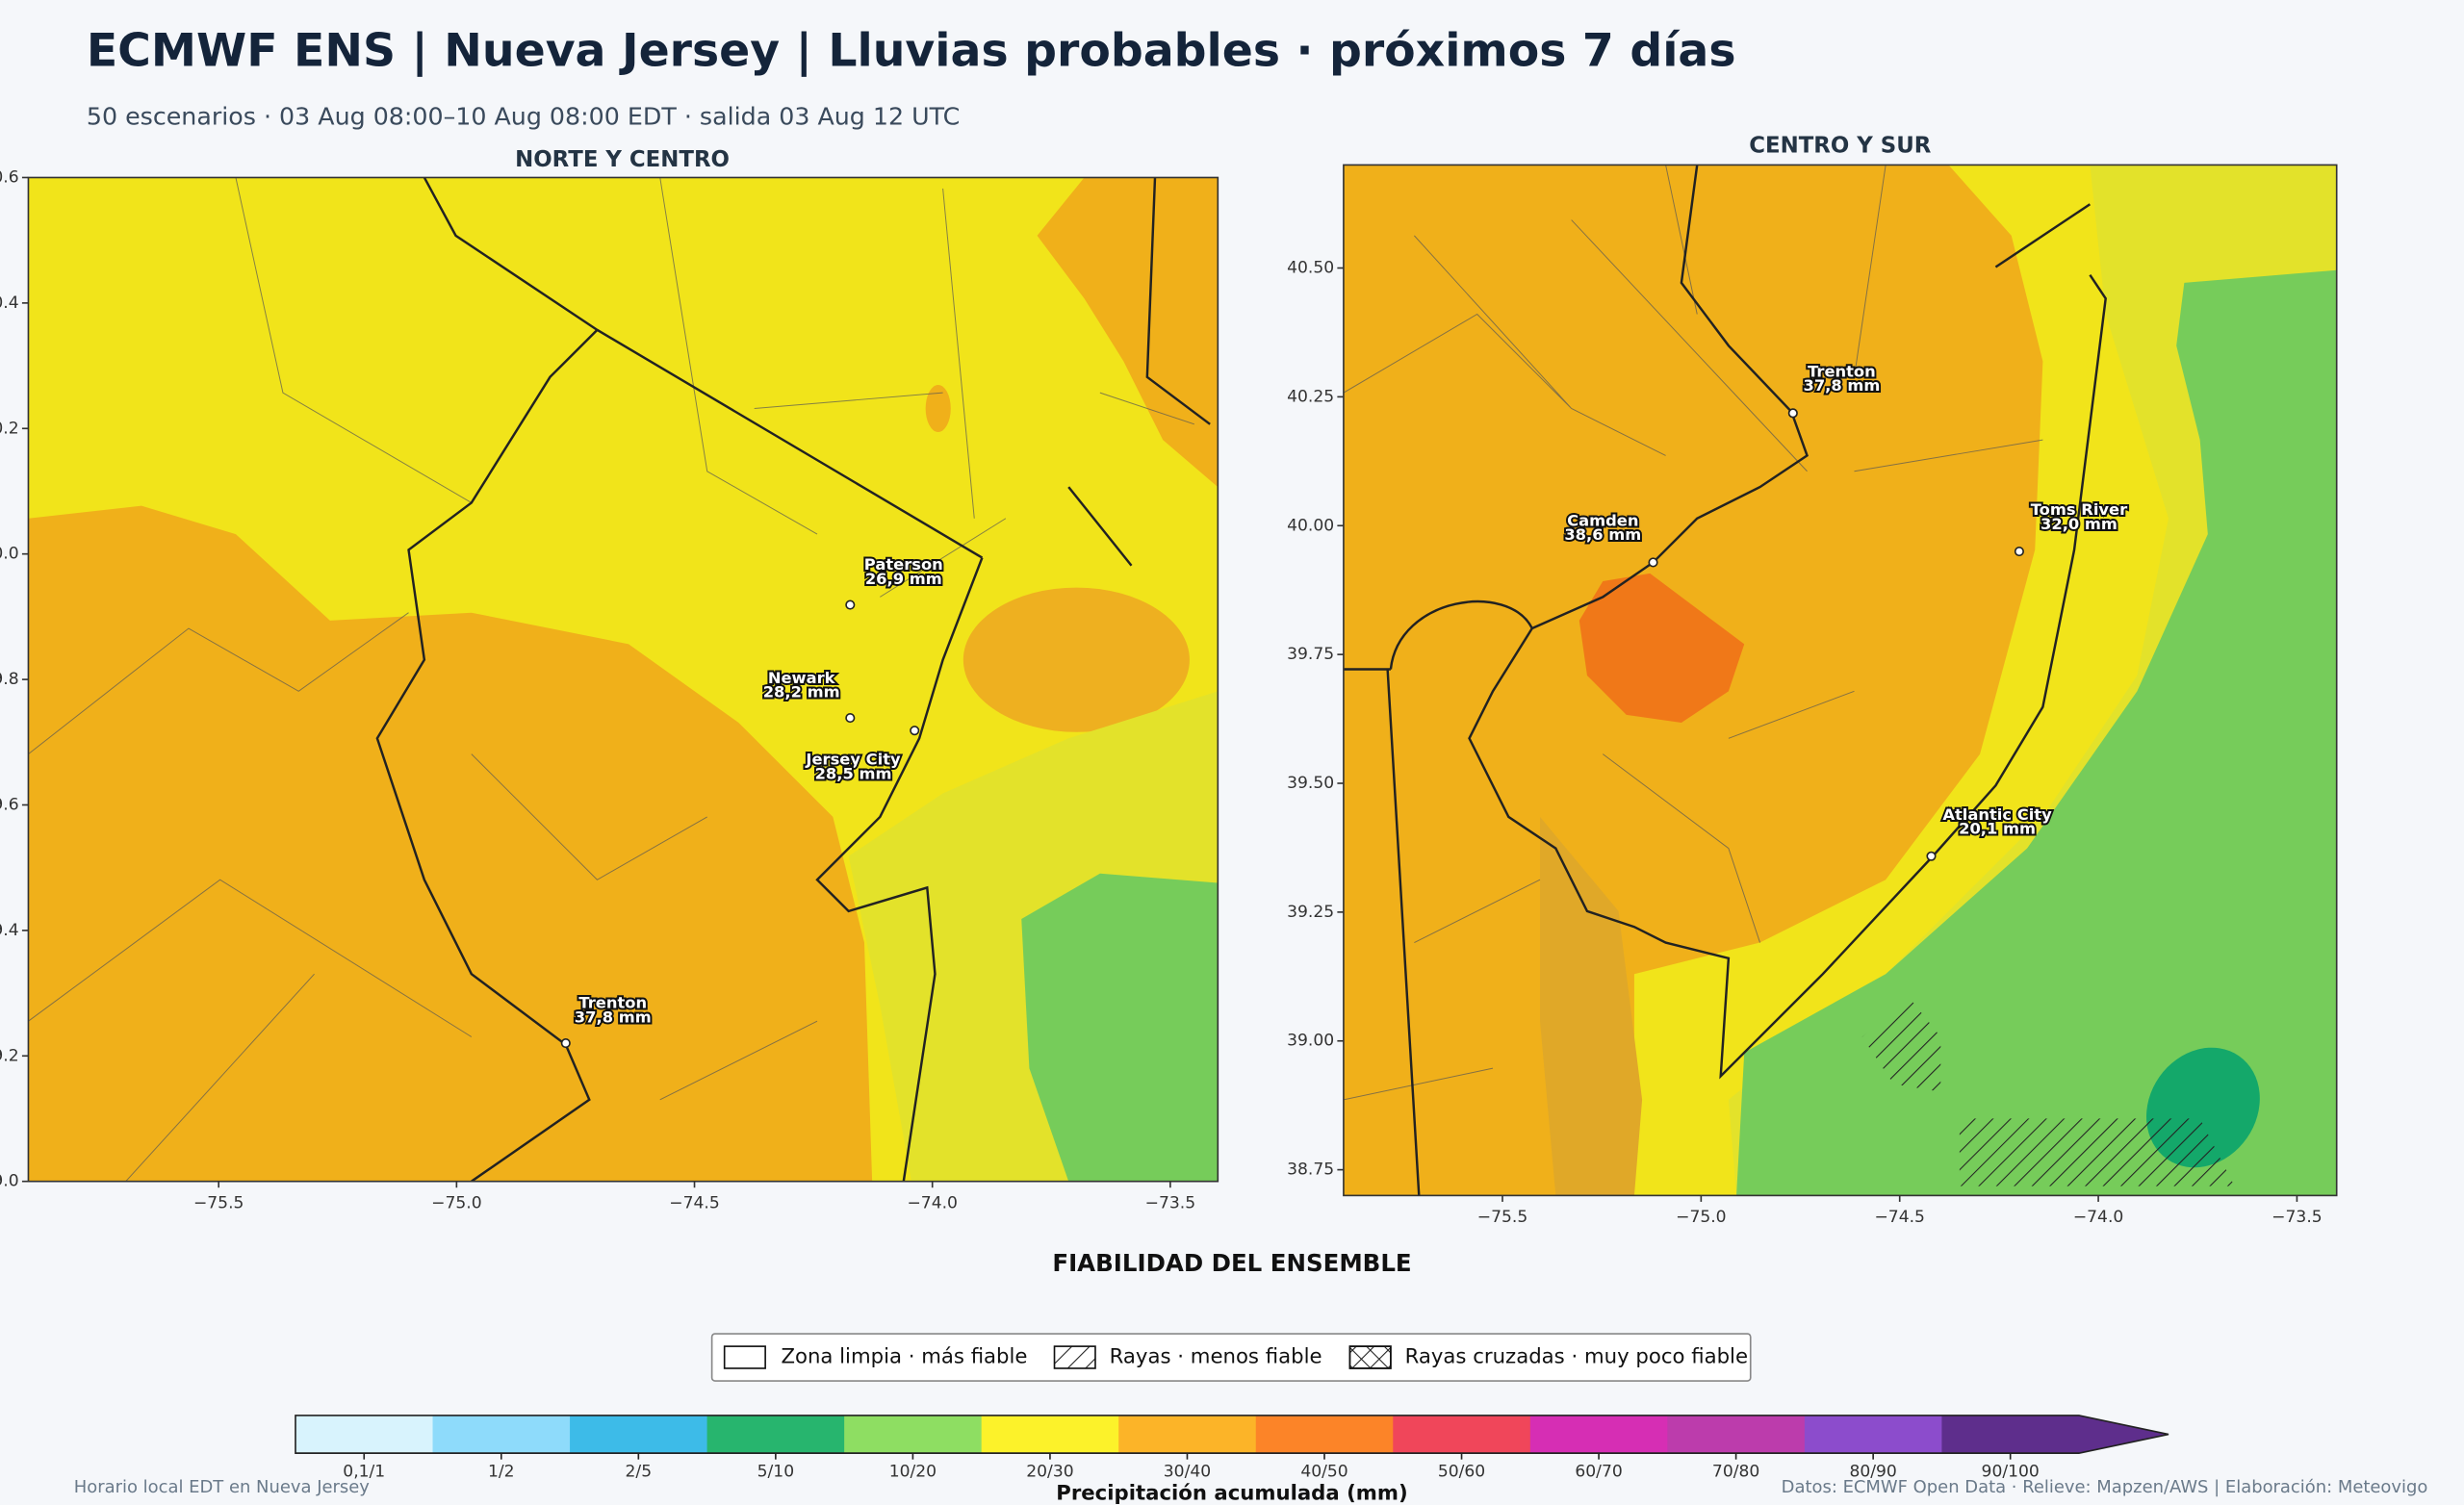 This screenshot has width=2464, height=1505. What do you see at coordinates (853, 760) in the screenshot?
I see `city-name: Jersey City` at bounding box center [853, 760].